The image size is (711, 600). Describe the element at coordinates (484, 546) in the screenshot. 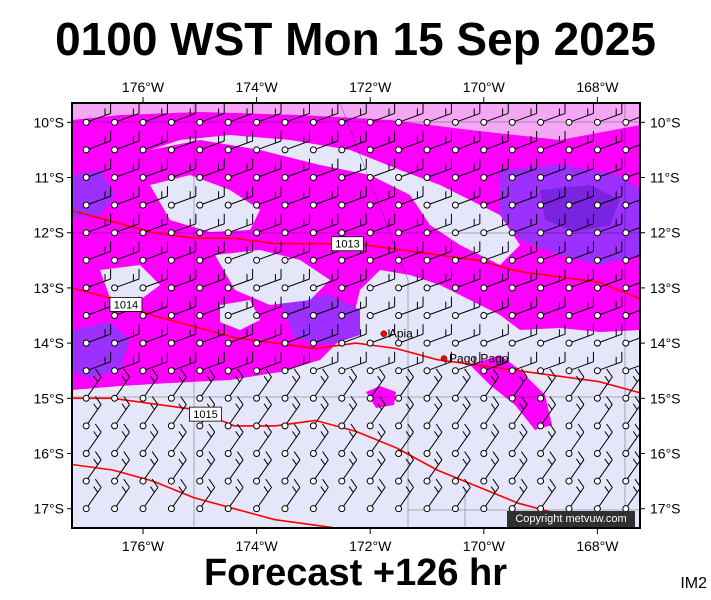

I see `lon-tick-label: 170°W` at that location.